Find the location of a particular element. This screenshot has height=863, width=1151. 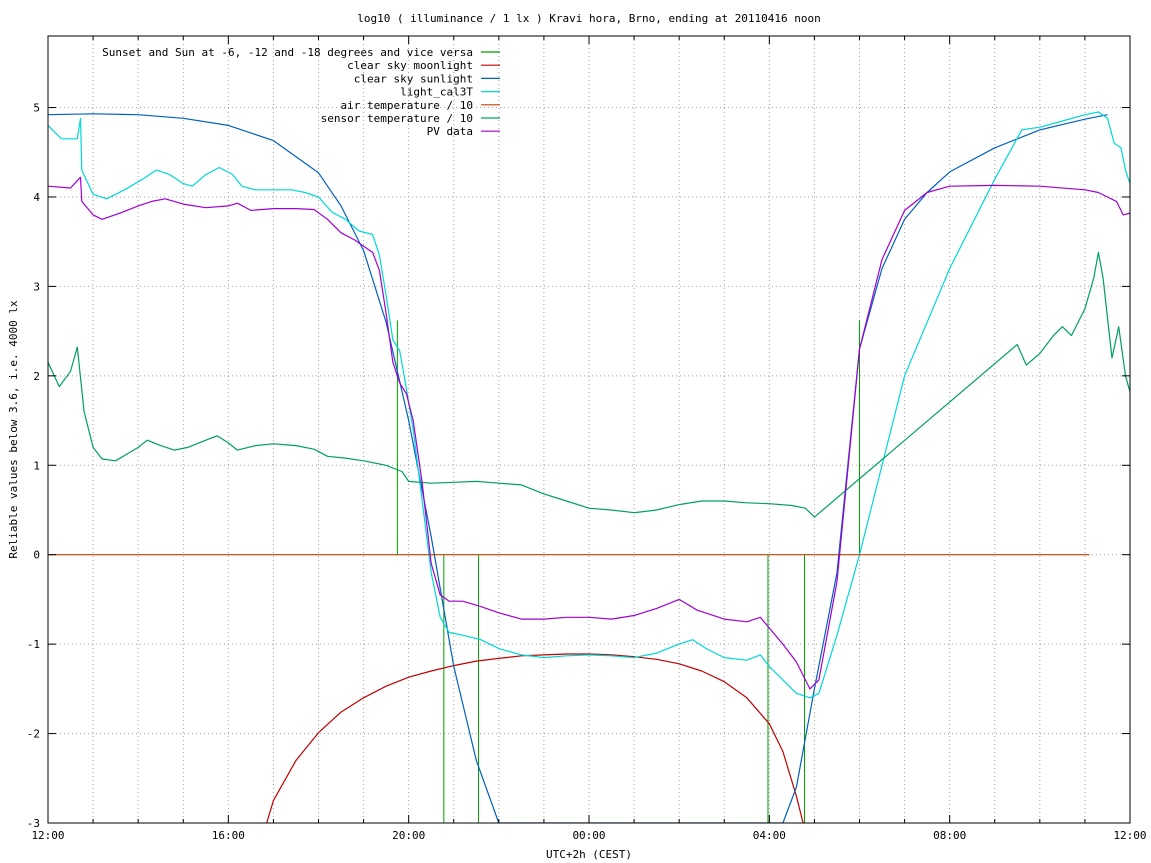

legend-label: clear sky sunlight is located at coordinates (413, 78).